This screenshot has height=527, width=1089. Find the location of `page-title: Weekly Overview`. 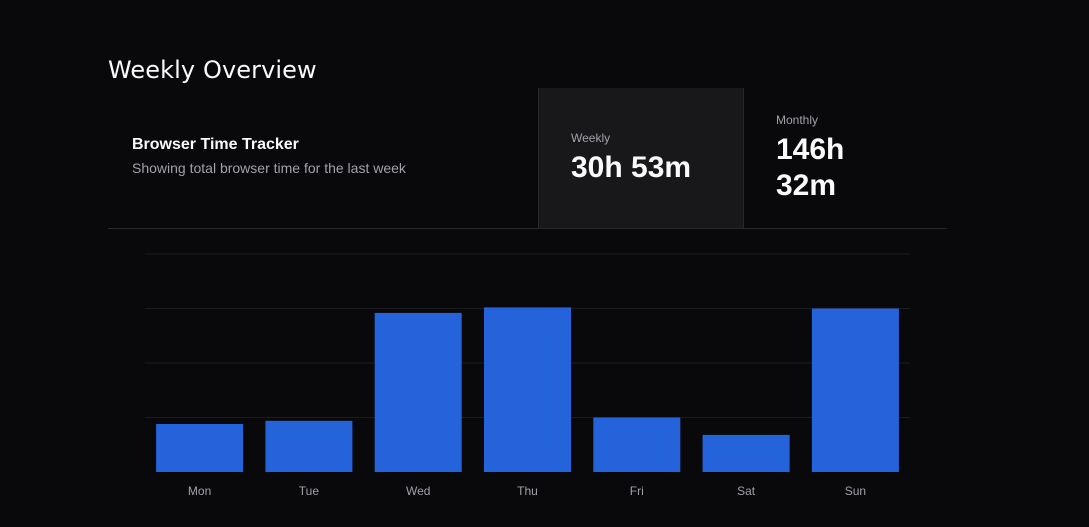

page-title: Weekly Overview is located at coordinates (212, 70).